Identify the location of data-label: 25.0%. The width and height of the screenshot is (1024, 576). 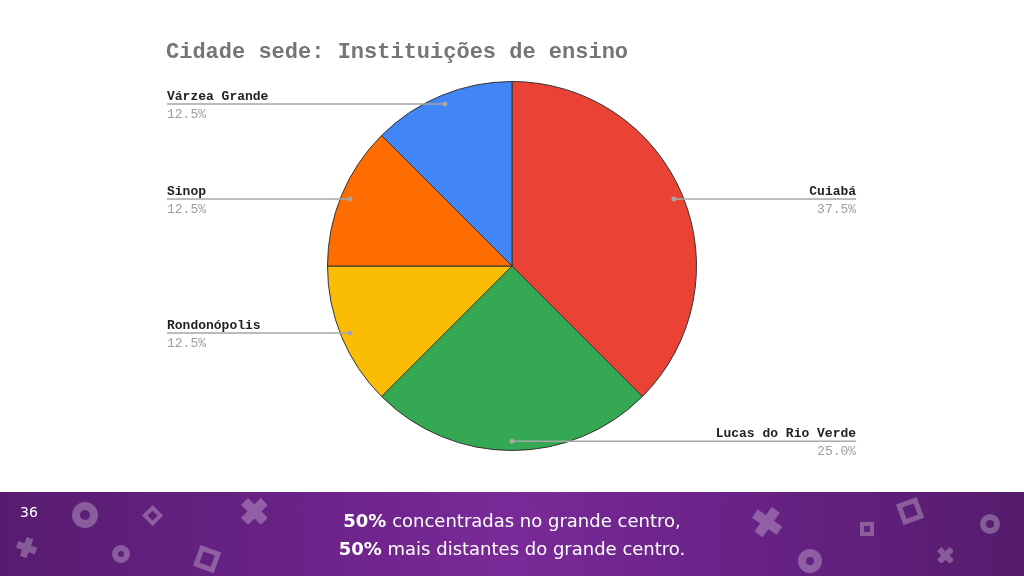
(837, 452).